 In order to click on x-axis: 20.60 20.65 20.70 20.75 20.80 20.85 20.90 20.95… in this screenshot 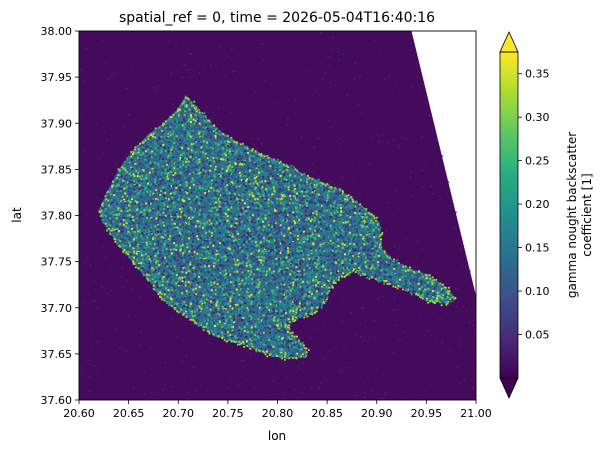, I will do `click(277, 410)`.